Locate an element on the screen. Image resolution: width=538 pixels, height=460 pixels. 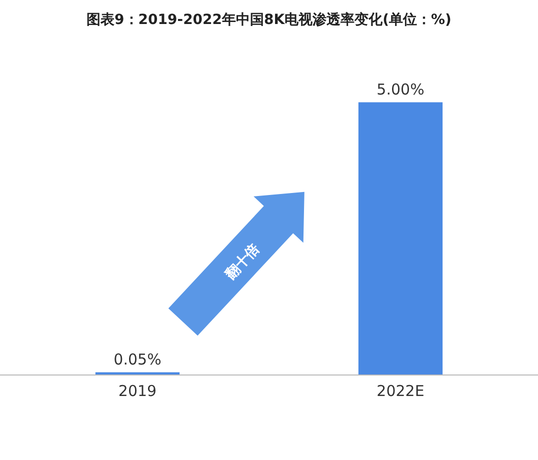
x-tick-label: 2019 is located at coordinates (137, 391).